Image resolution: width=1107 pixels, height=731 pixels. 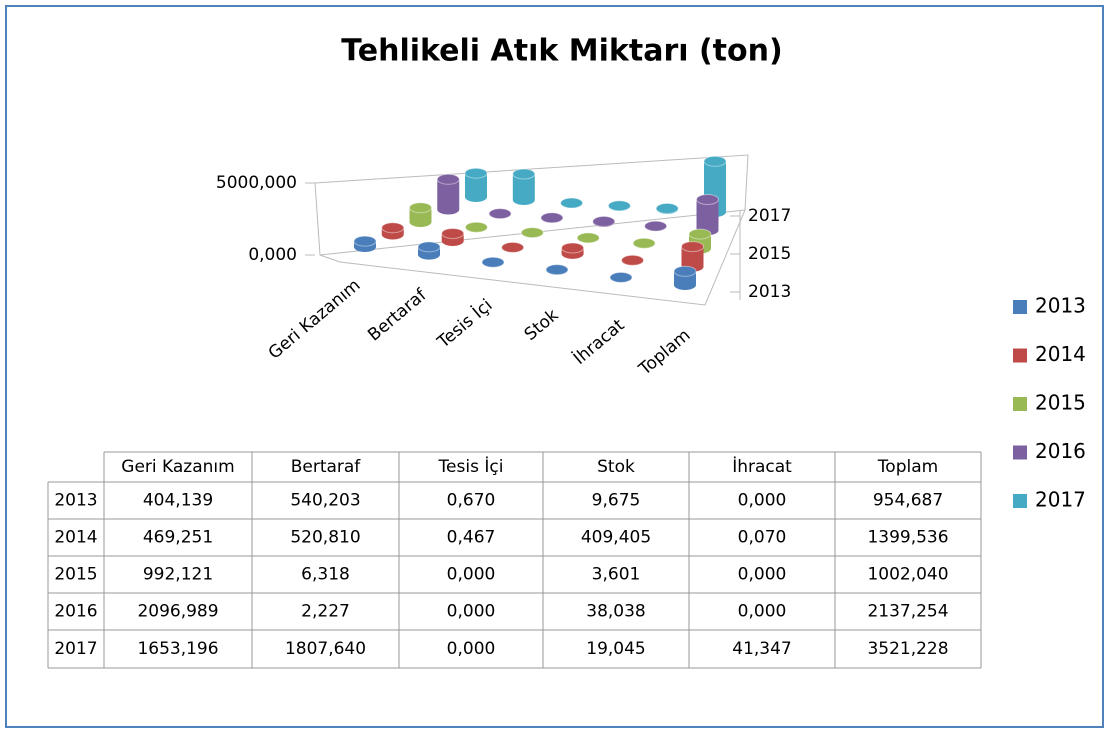 I want to click on table-row-header: 2016, so click(x=75, y=612).